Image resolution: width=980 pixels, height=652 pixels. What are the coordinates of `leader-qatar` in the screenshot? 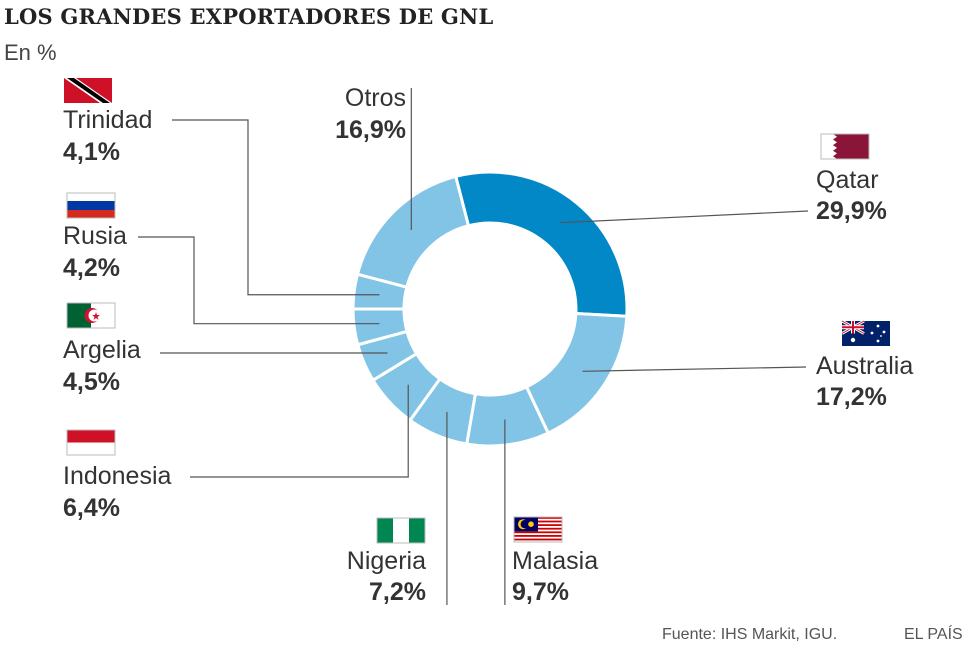 It's located at (684, 217).